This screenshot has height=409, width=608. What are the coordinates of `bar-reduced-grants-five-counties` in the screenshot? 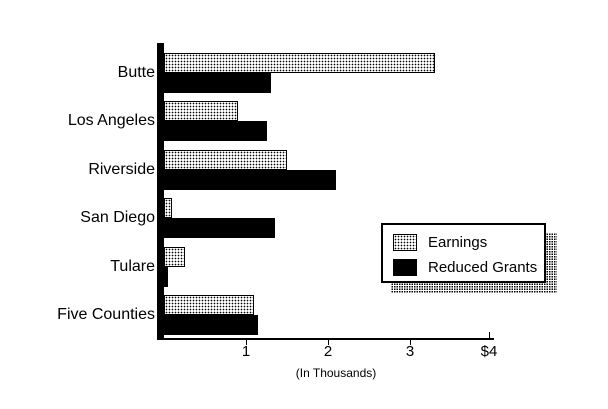 It's located at (211, 325).